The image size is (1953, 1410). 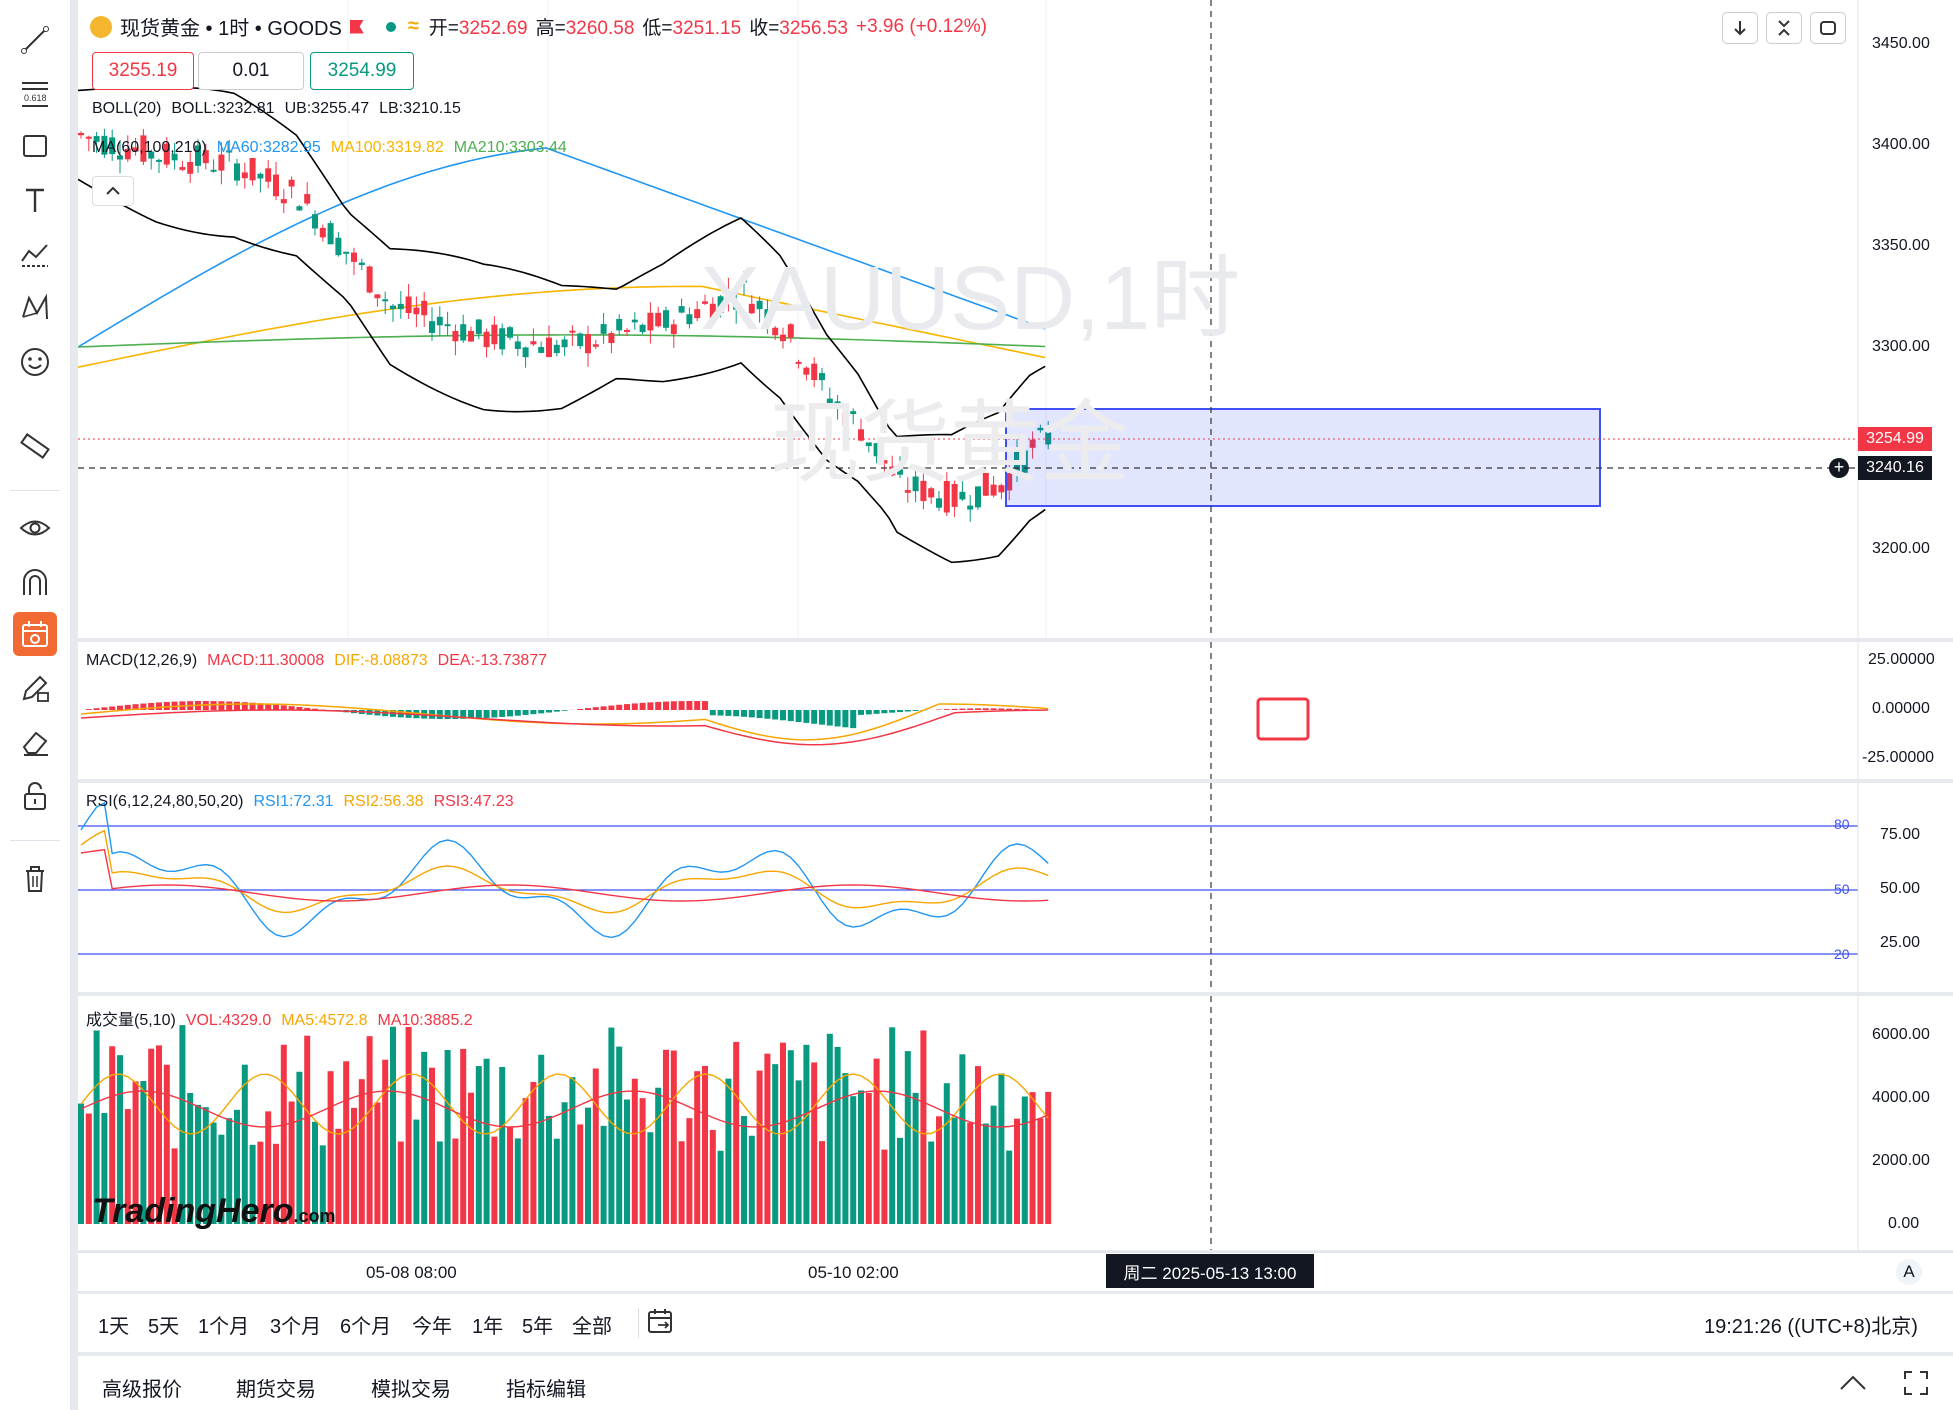 I want to click on wave-icon: ≈, so click(x=413, y=26).